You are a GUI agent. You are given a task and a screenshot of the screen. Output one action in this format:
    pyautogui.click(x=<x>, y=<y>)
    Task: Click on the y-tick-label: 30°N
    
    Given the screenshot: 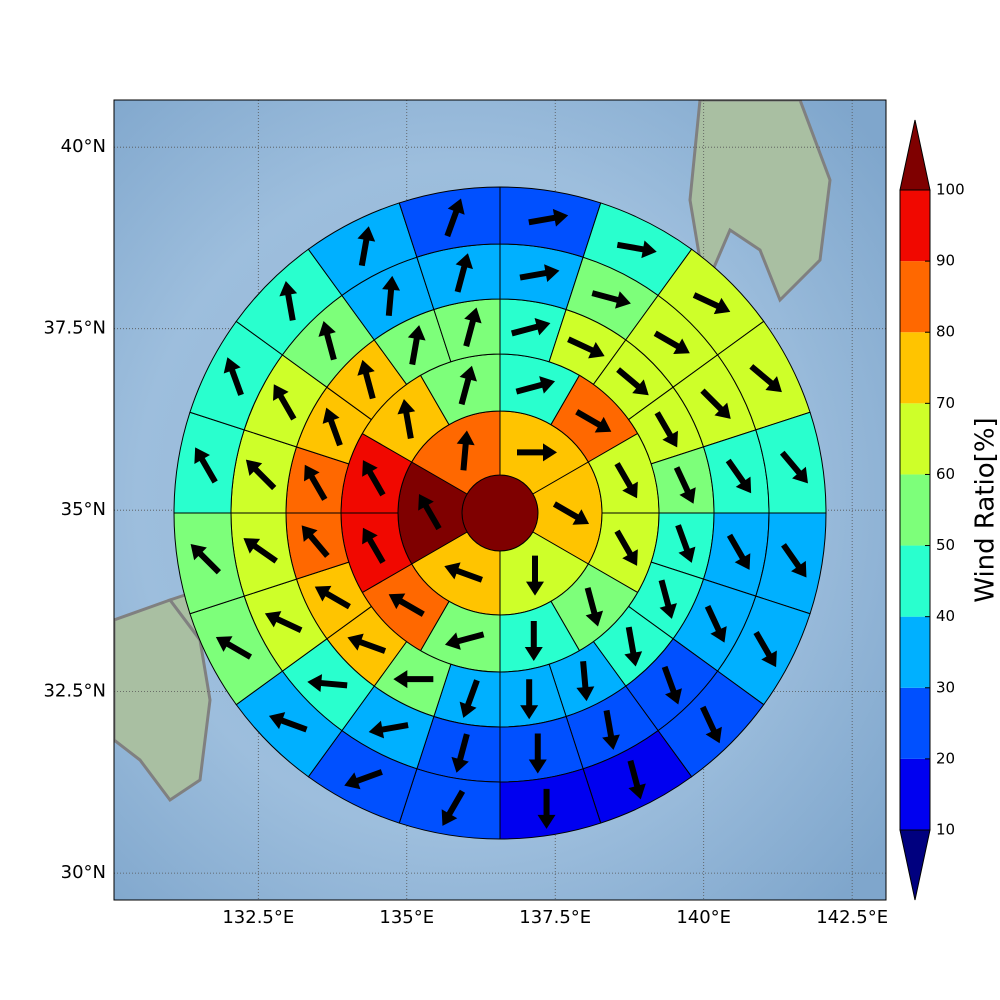 What is the action you would take?
    pyautogui.click(x=83, y=872)
    